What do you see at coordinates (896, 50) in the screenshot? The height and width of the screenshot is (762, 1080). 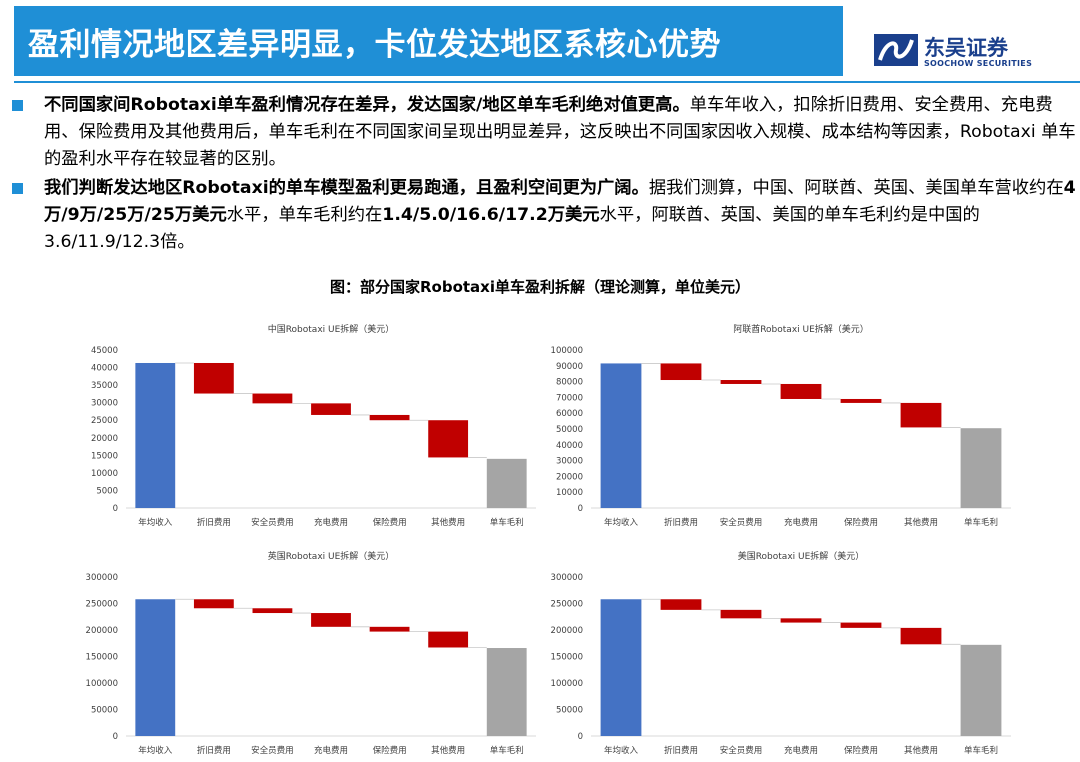 I see `soochow-logo-icon` at bounding box center [896, 50].